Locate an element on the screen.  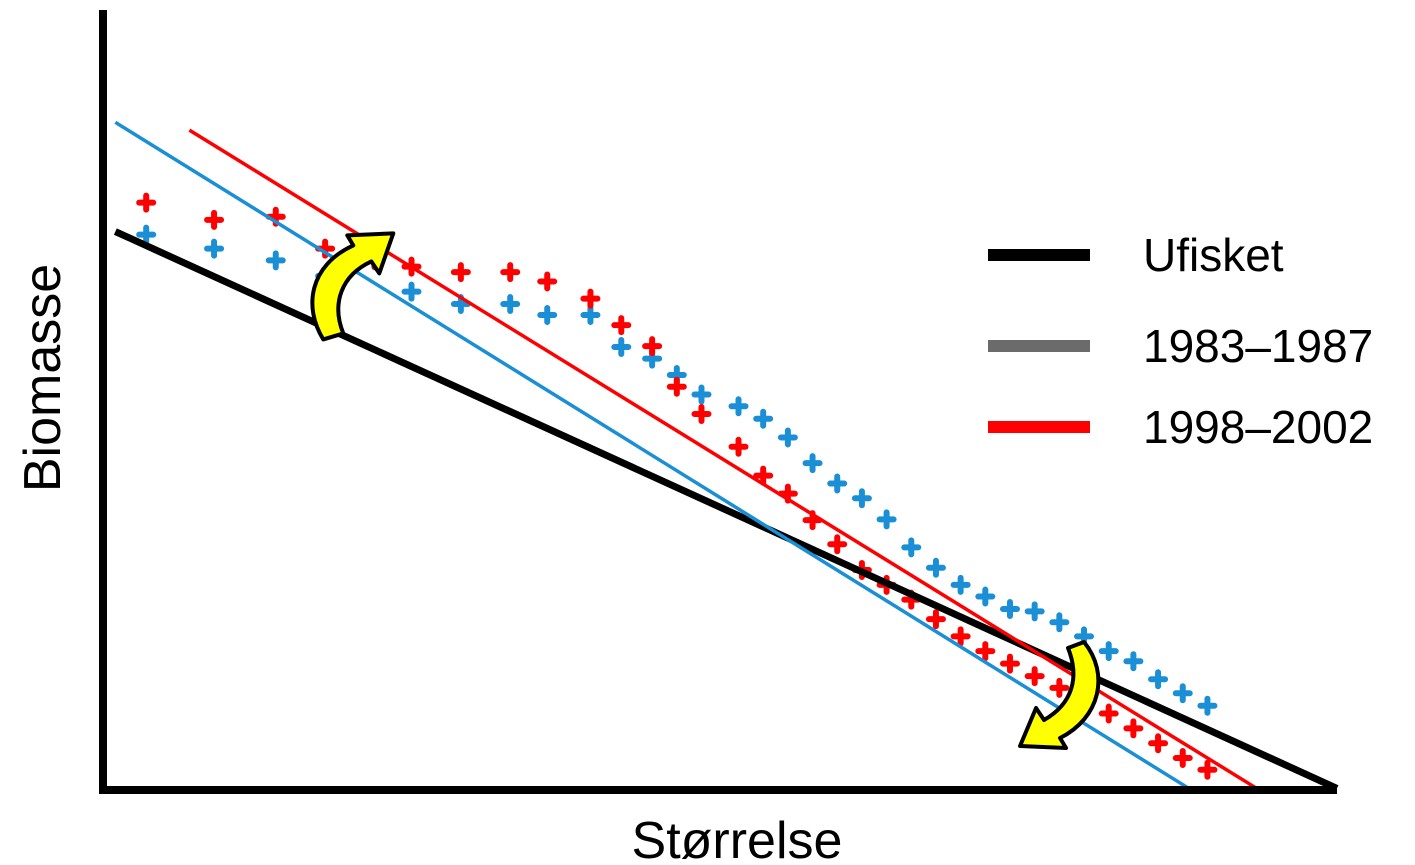
curved-arrow-up is located at coordinates (353, 286).